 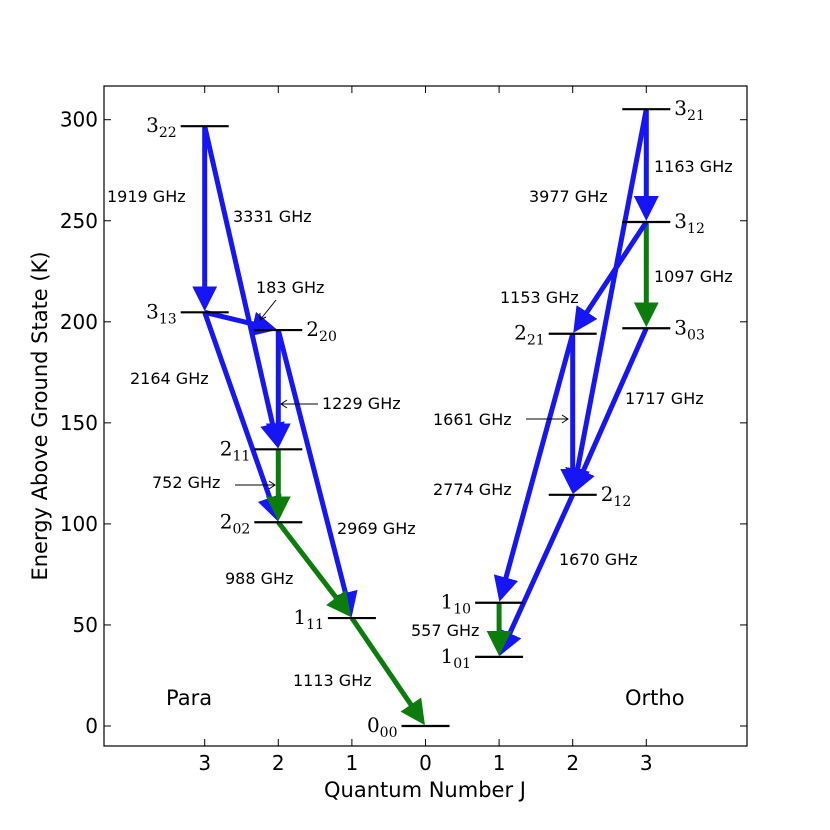 What do you see at coordinates (689, 329) in the screenshot?
I see `level-label-303: 303` at bounding box center [689, 329].